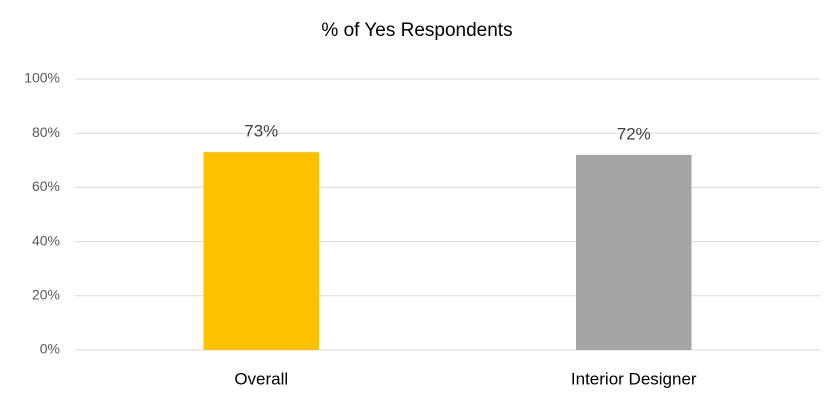 This screenshot has width=835, height=415. What do you see at coordinates (261, 378) in the screenshot?
I see `x-tick-label: Overall` at bounding box center [261, 378].